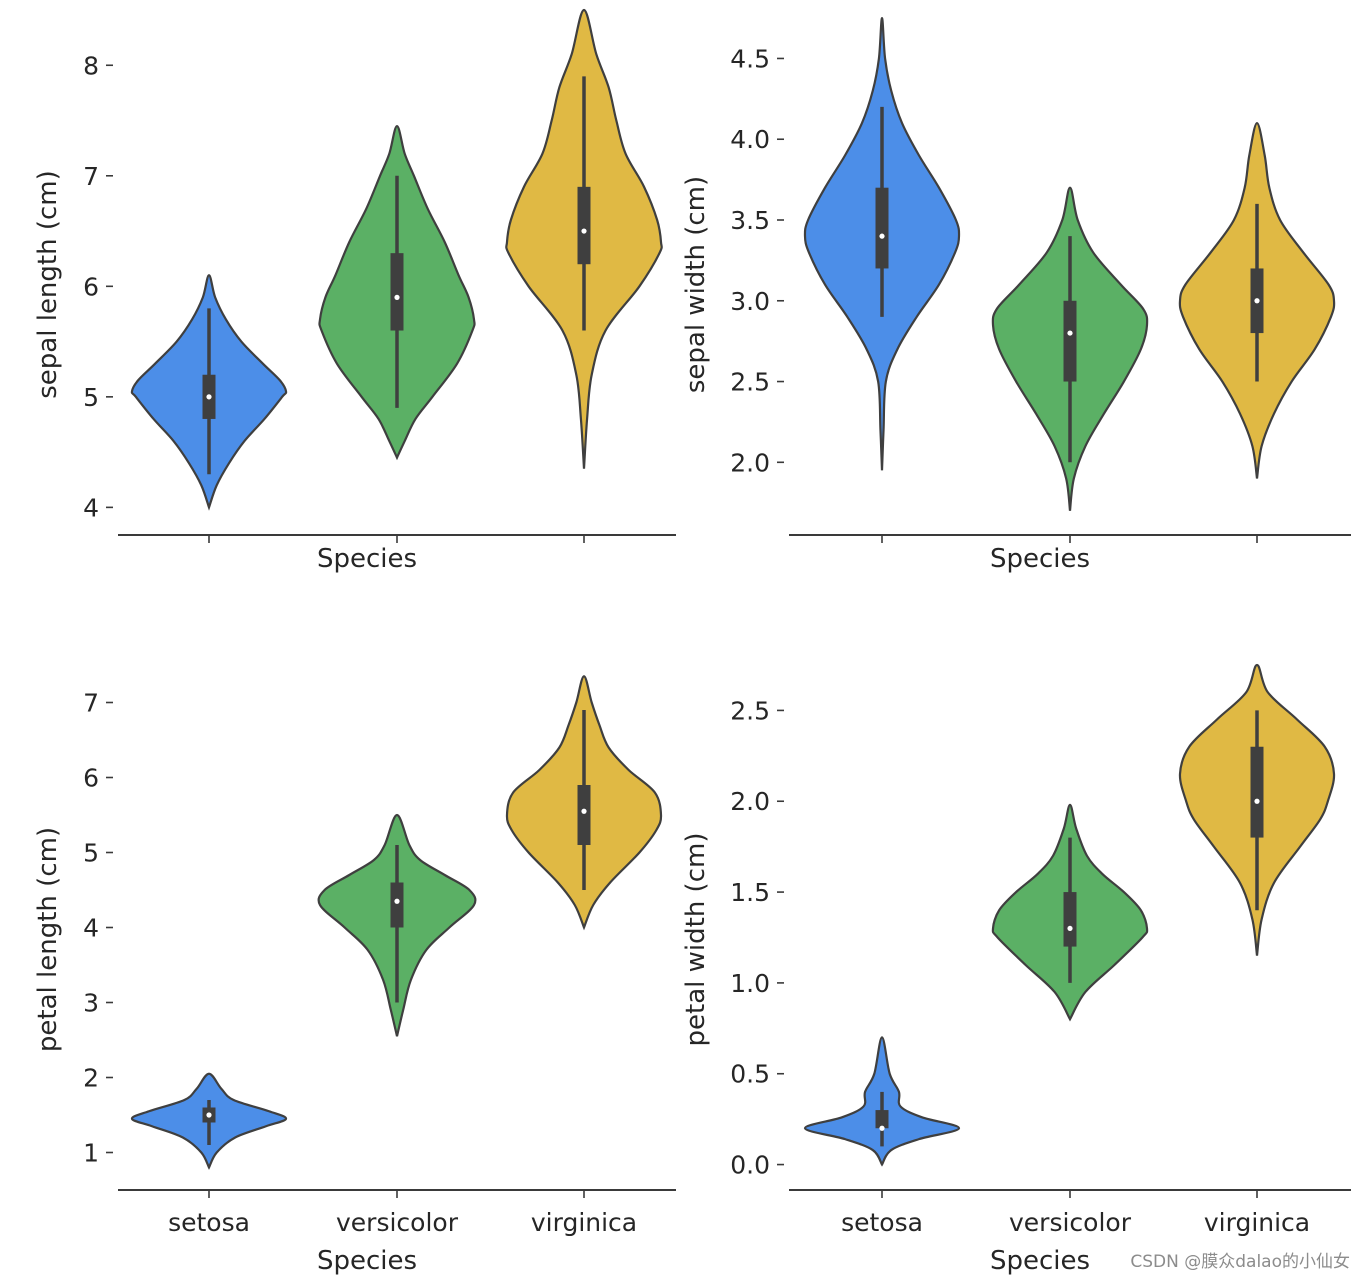  I want to click on y-axis-label: sepal width (cm), so click(696, 284).